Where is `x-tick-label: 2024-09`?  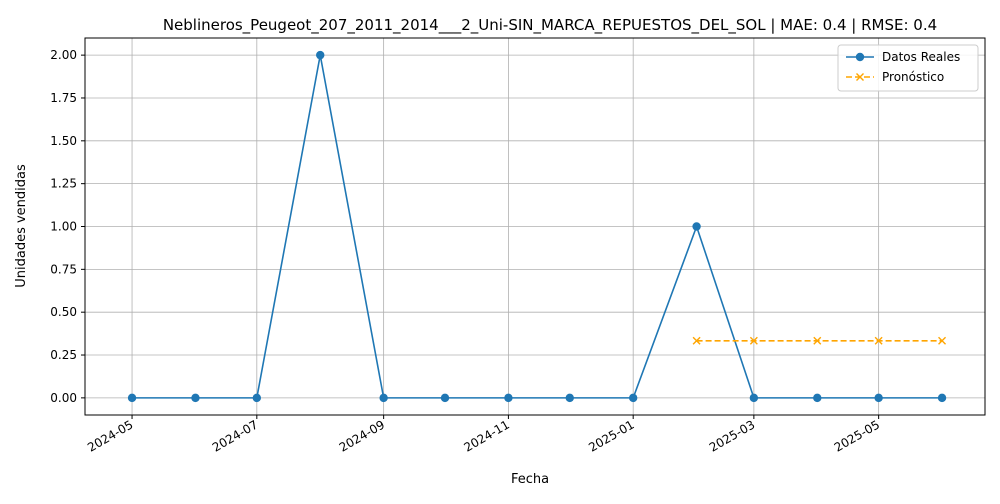 x-tick-label: 2024-09 is located at coordinates (362, 435).